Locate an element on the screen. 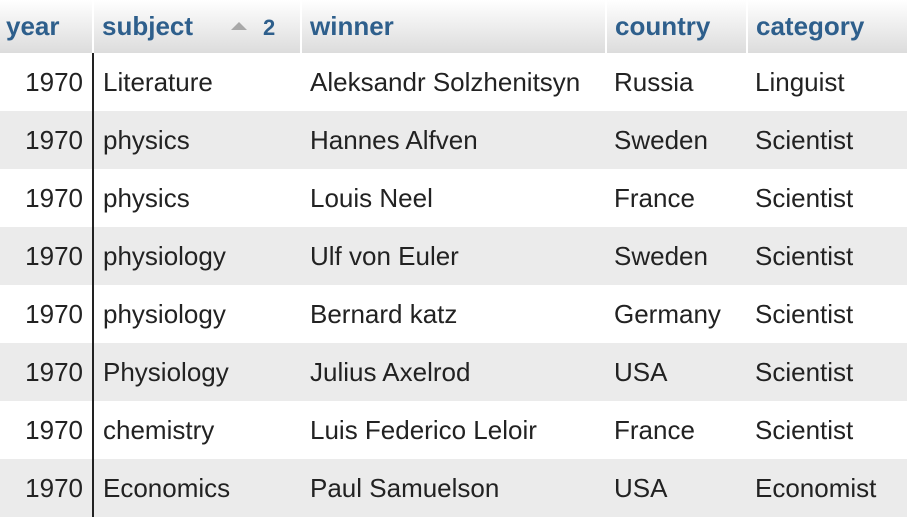 The height and width of the screenshot is (529, 907). cell-country: Germany is located at coordinates (676, 314).